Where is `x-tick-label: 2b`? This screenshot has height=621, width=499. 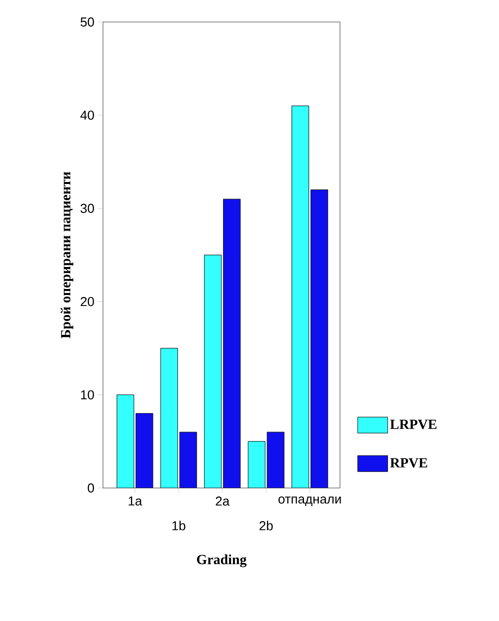 x-tick-label: 2b is located at coordinates (266, 525).